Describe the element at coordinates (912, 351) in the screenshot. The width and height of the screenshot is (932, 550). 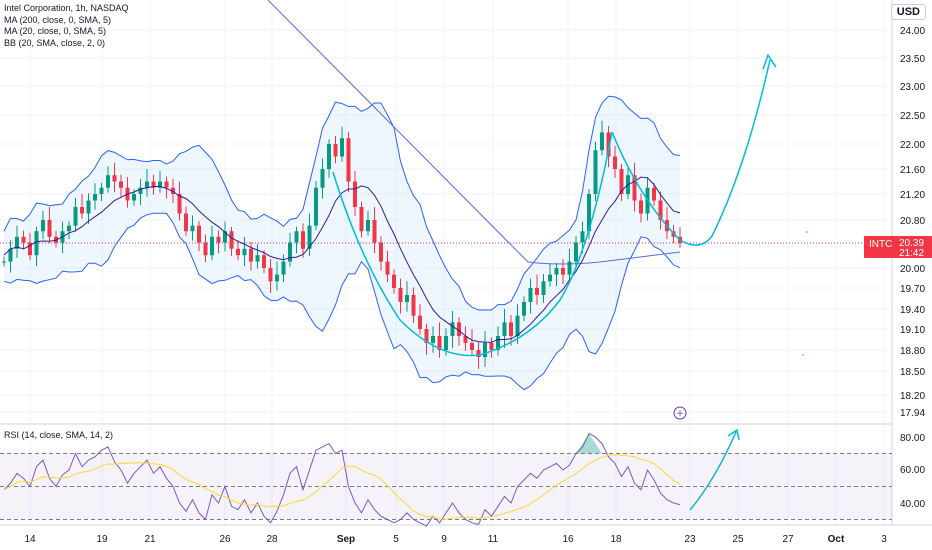
I see `price-tick-13: 18.80` at that location.